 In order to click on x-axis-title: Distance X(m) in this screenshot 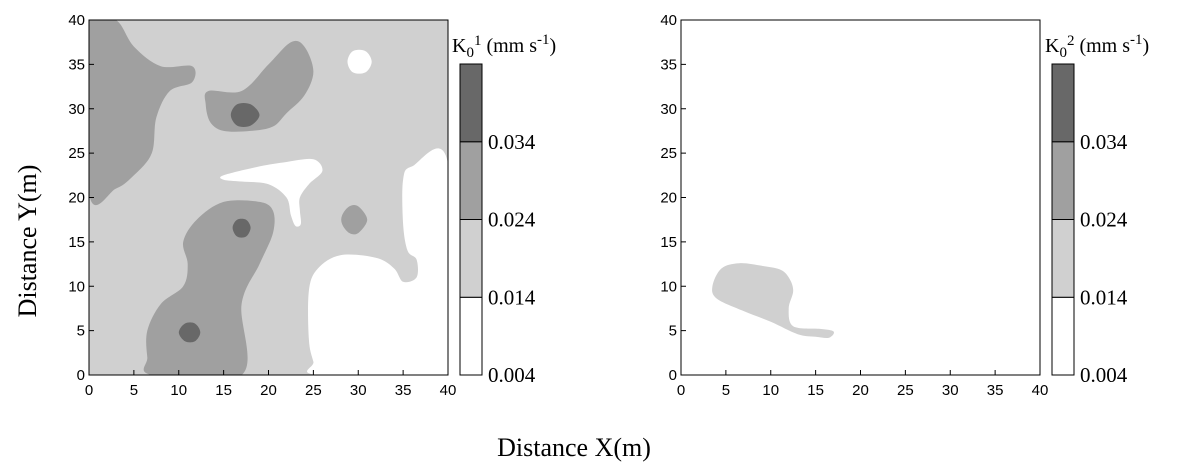, I will do `click(574, 447)`.